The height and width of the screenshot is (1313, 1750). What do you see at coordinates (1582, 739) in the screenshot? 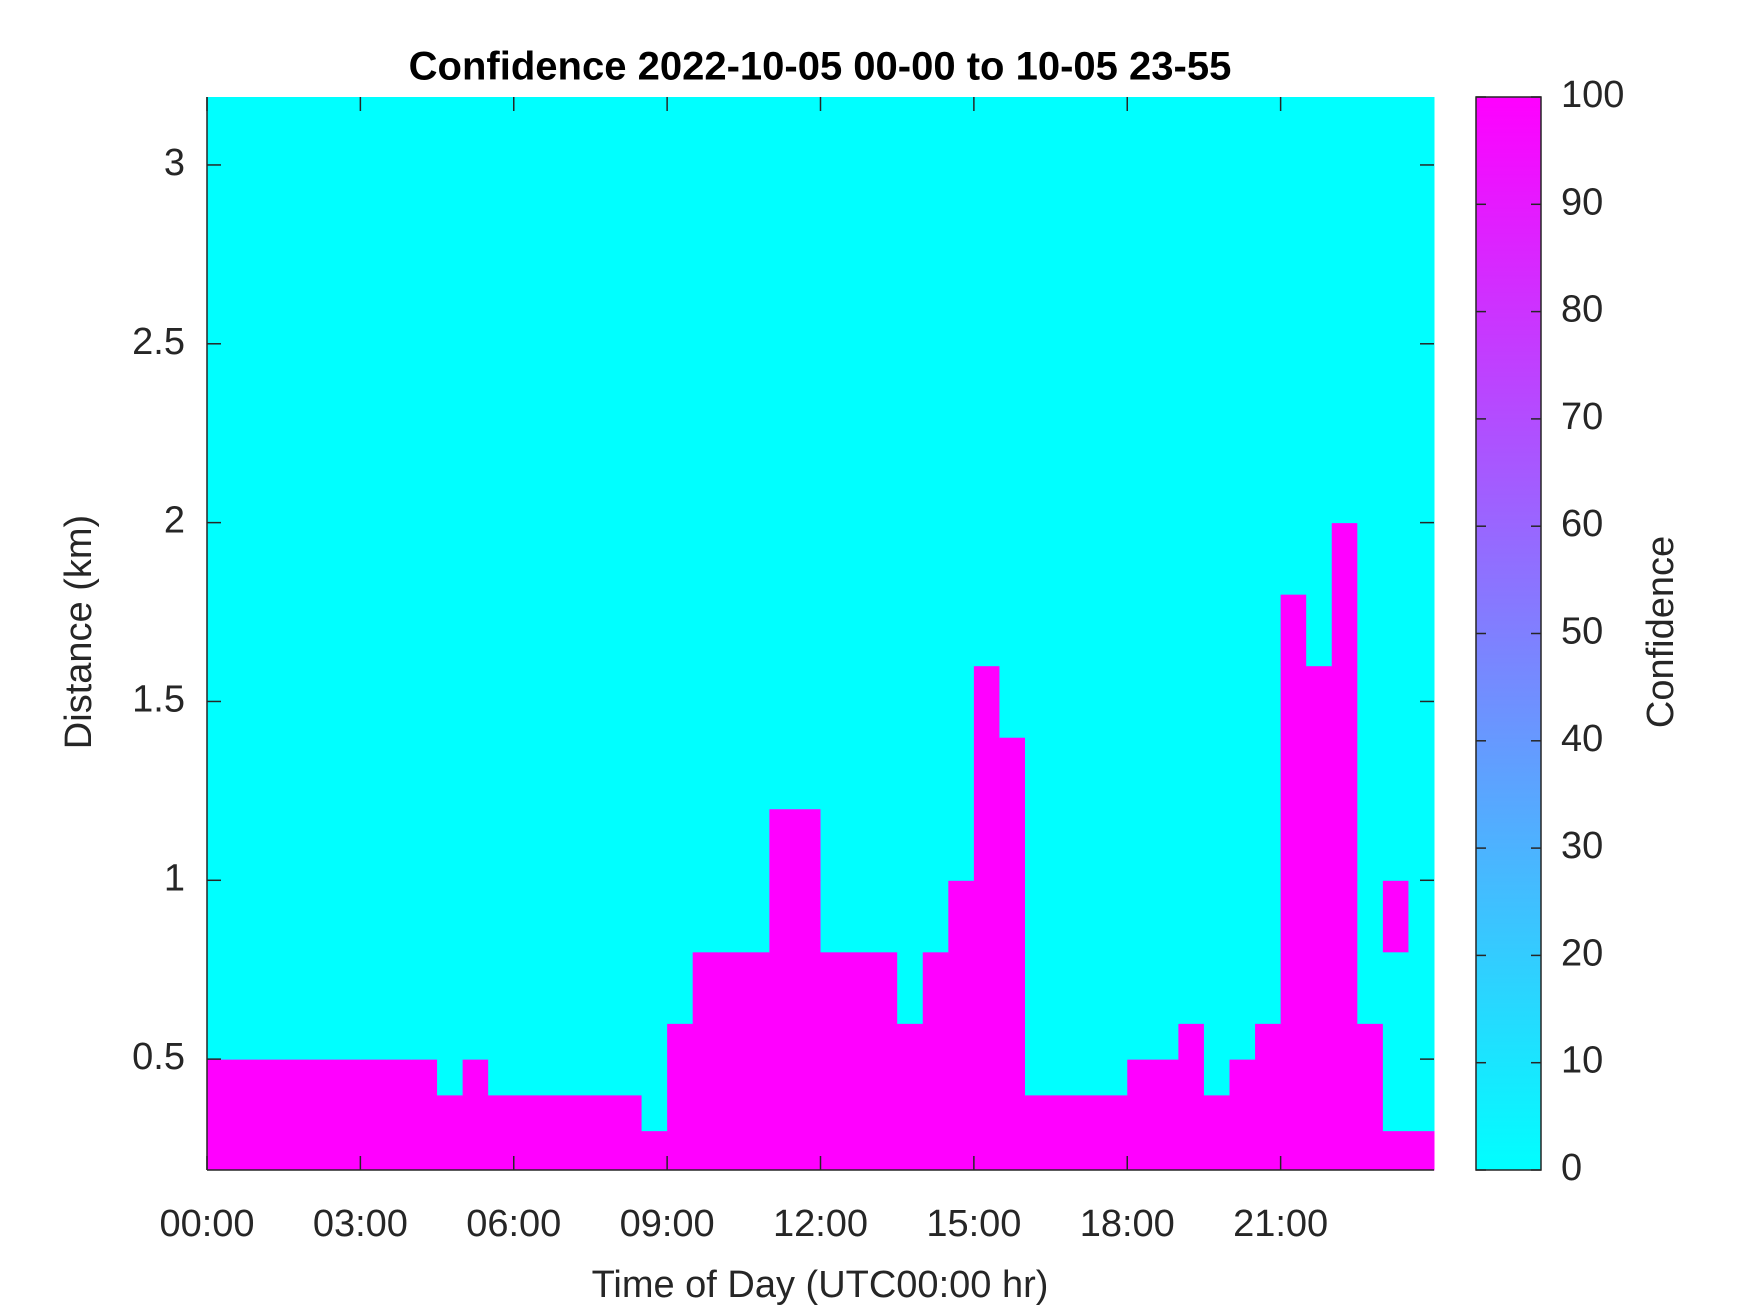
I see `colorbar-tick-label: 40` at bounding box center [1582, 739].